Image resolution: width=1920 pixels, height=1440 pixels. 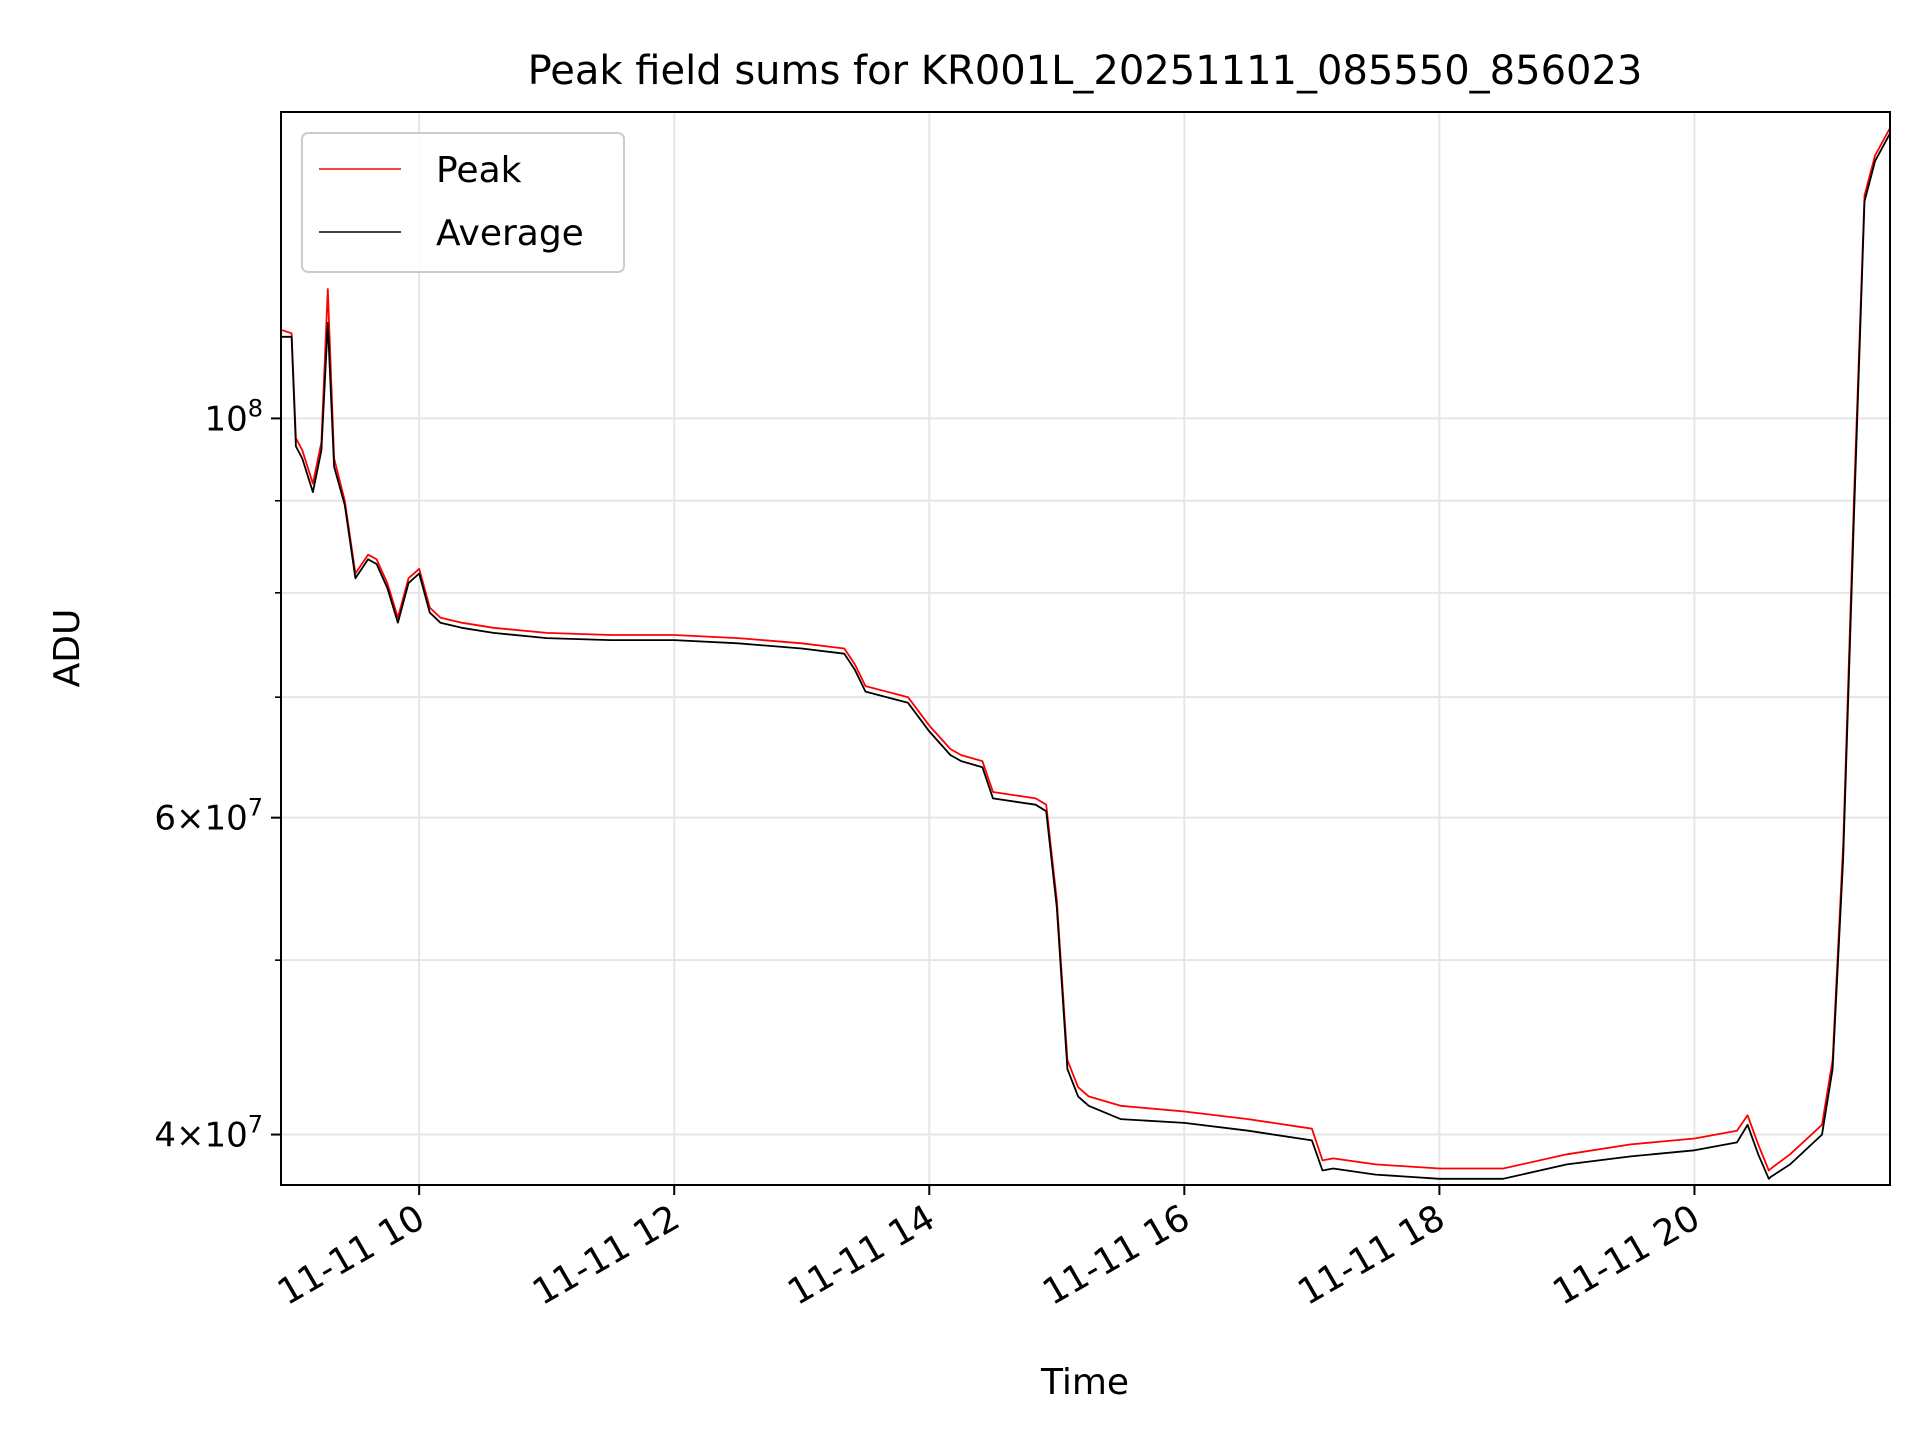 I want to click on y-axis-label: ADU, so click(x=67, y=648).